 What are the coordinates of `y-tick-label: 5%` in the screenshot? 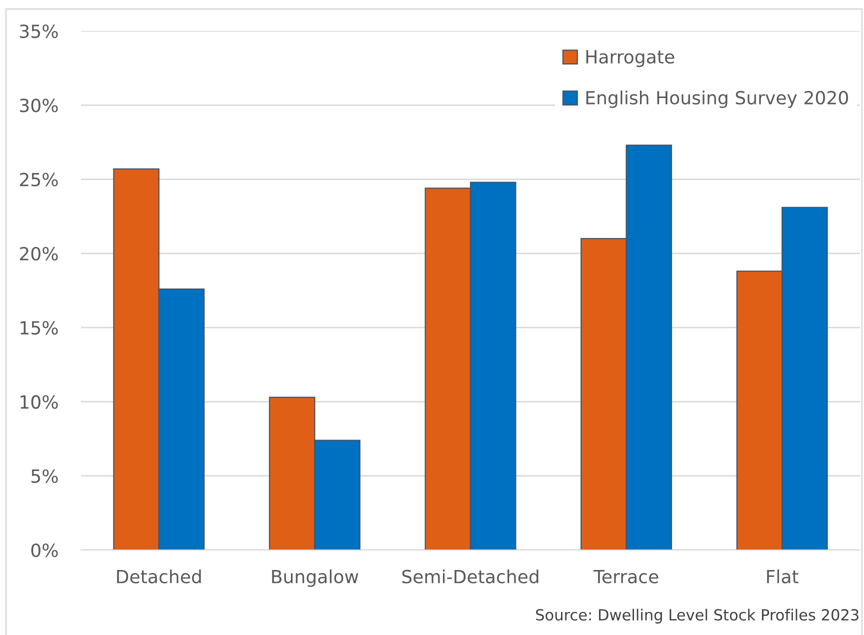 It's located at (45, 476).